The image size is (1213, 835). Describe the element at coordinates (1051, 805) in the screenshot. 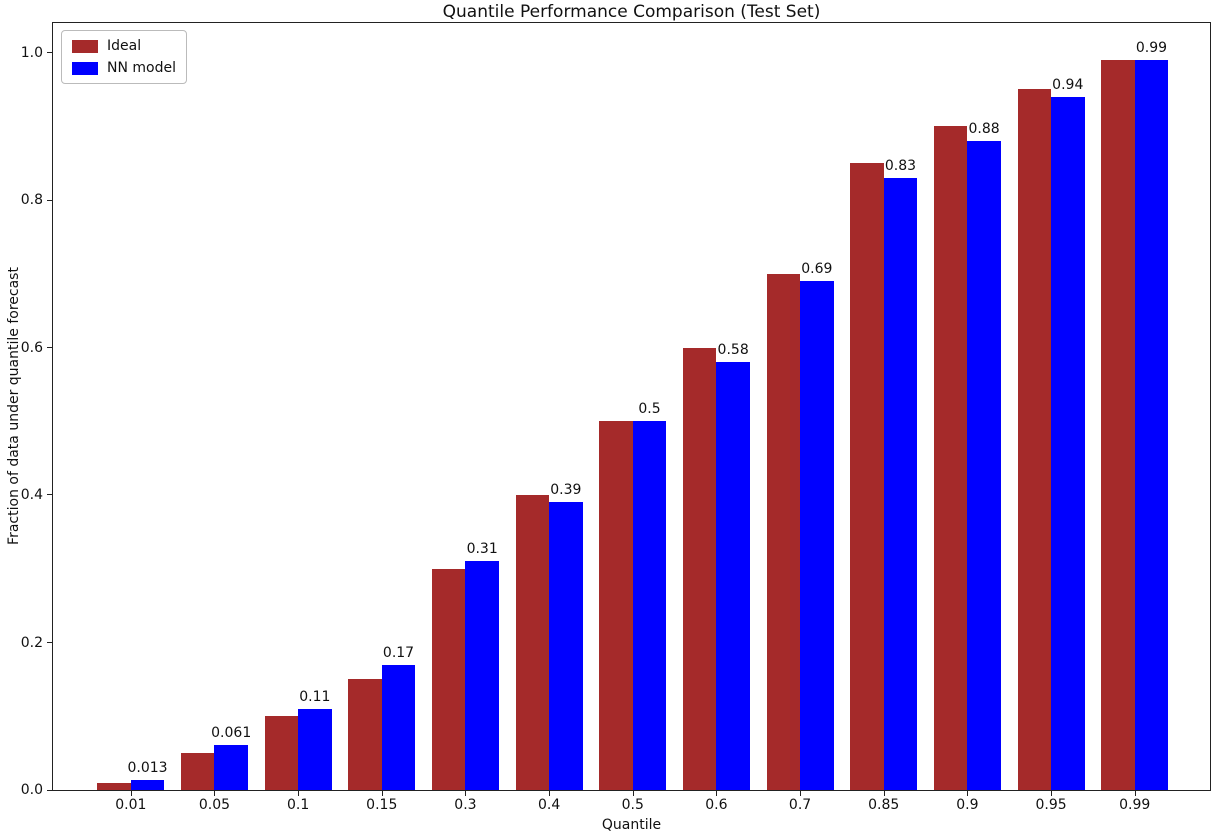

I see `x-tick-label: 0.95` at that location.